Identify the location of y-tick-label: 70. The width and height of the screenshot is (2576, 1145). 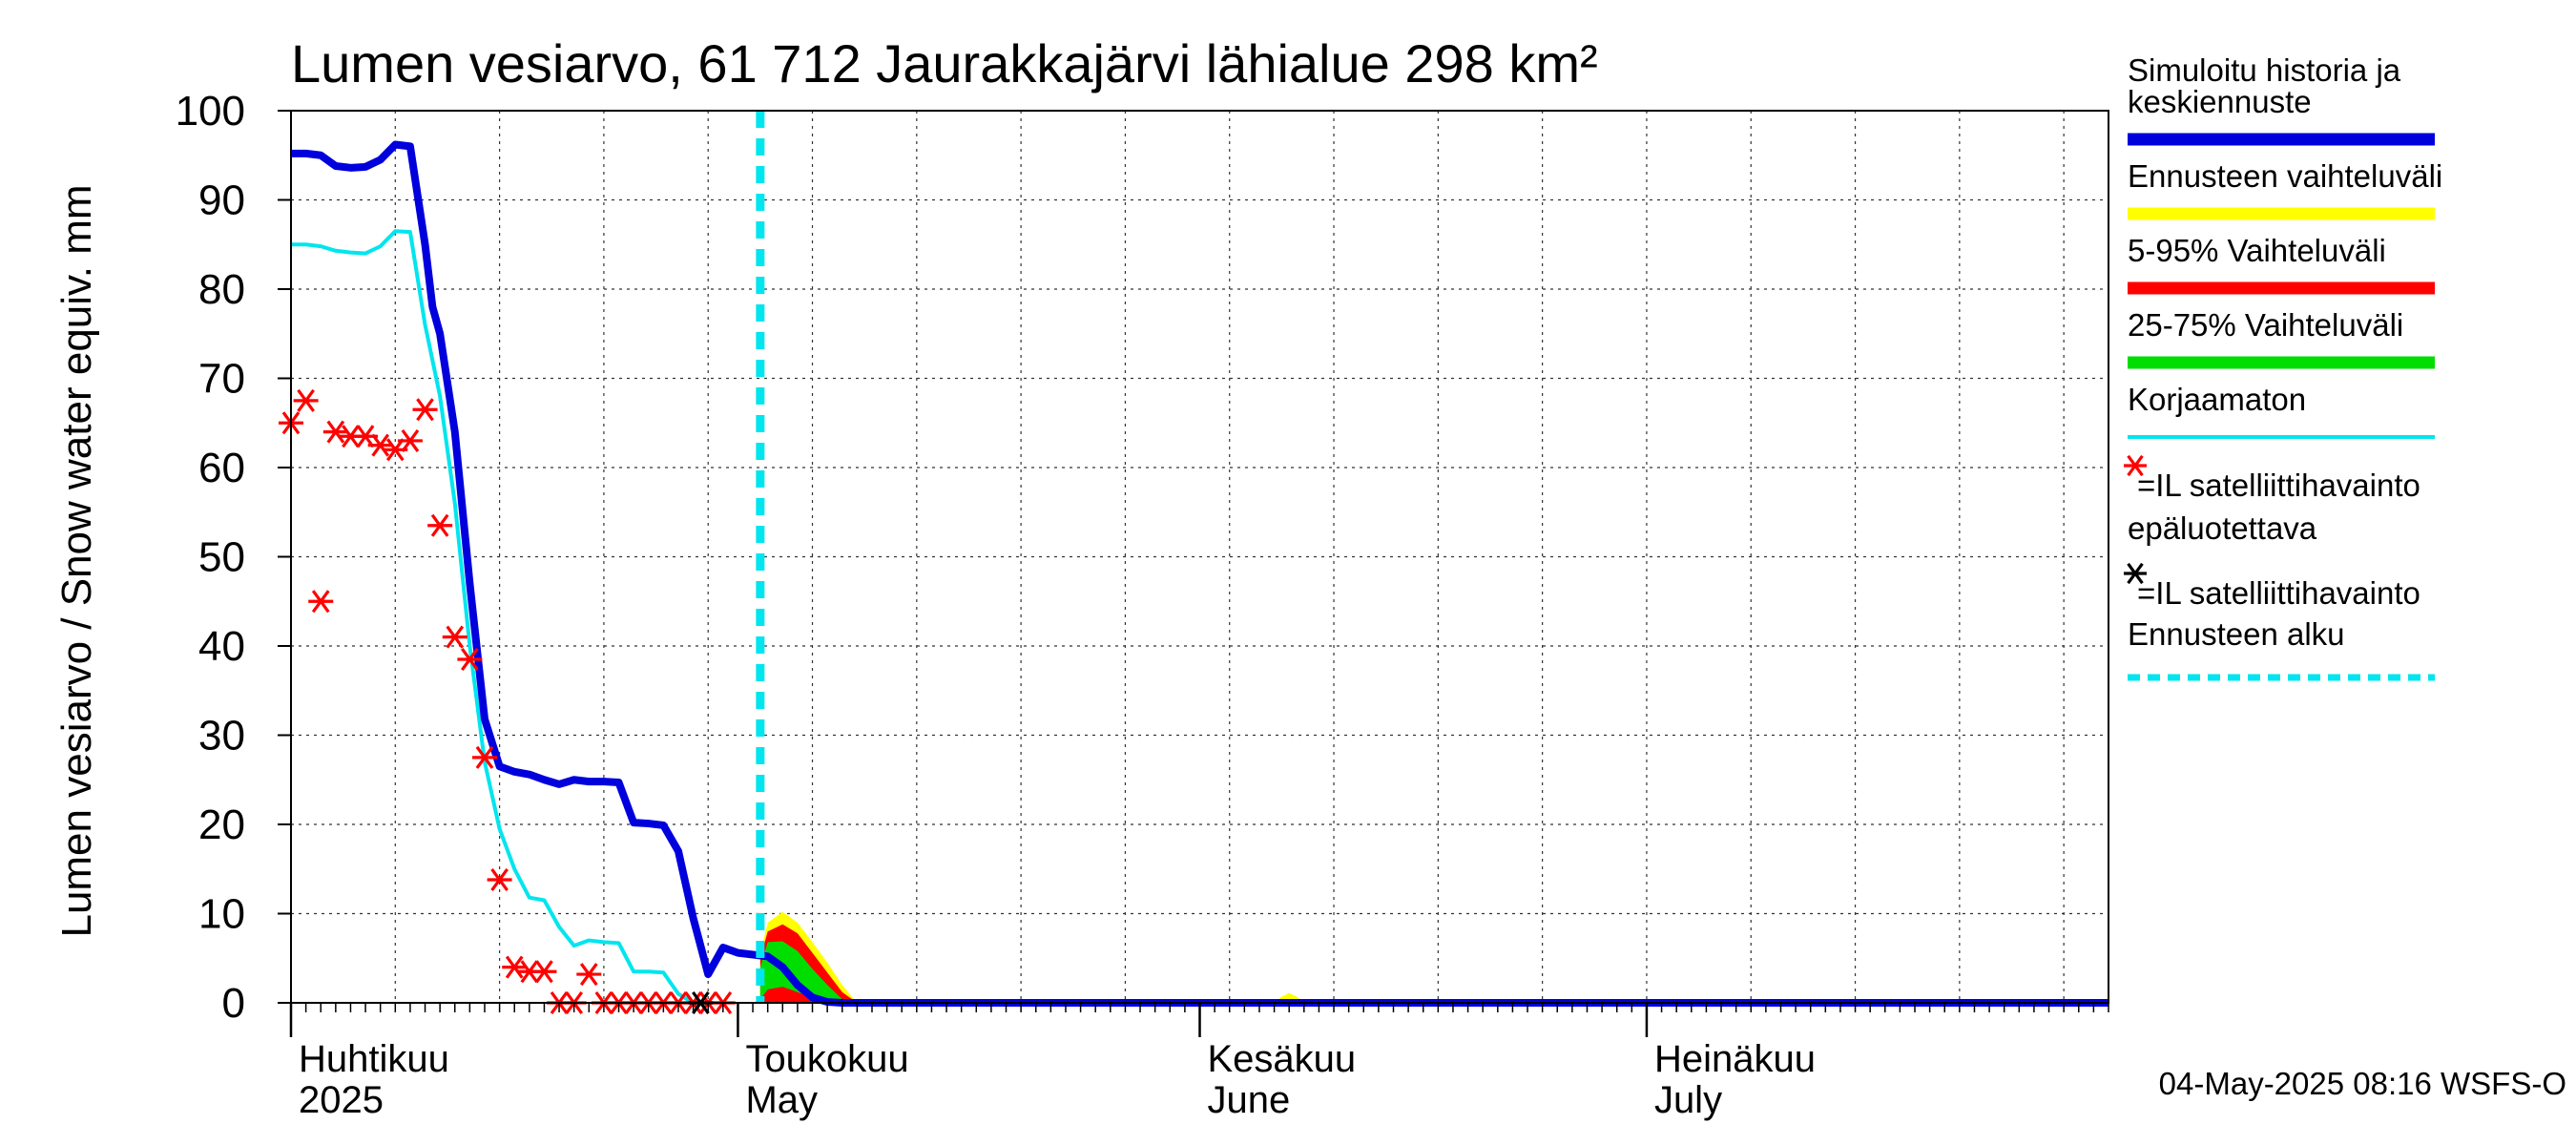
(221, 379).